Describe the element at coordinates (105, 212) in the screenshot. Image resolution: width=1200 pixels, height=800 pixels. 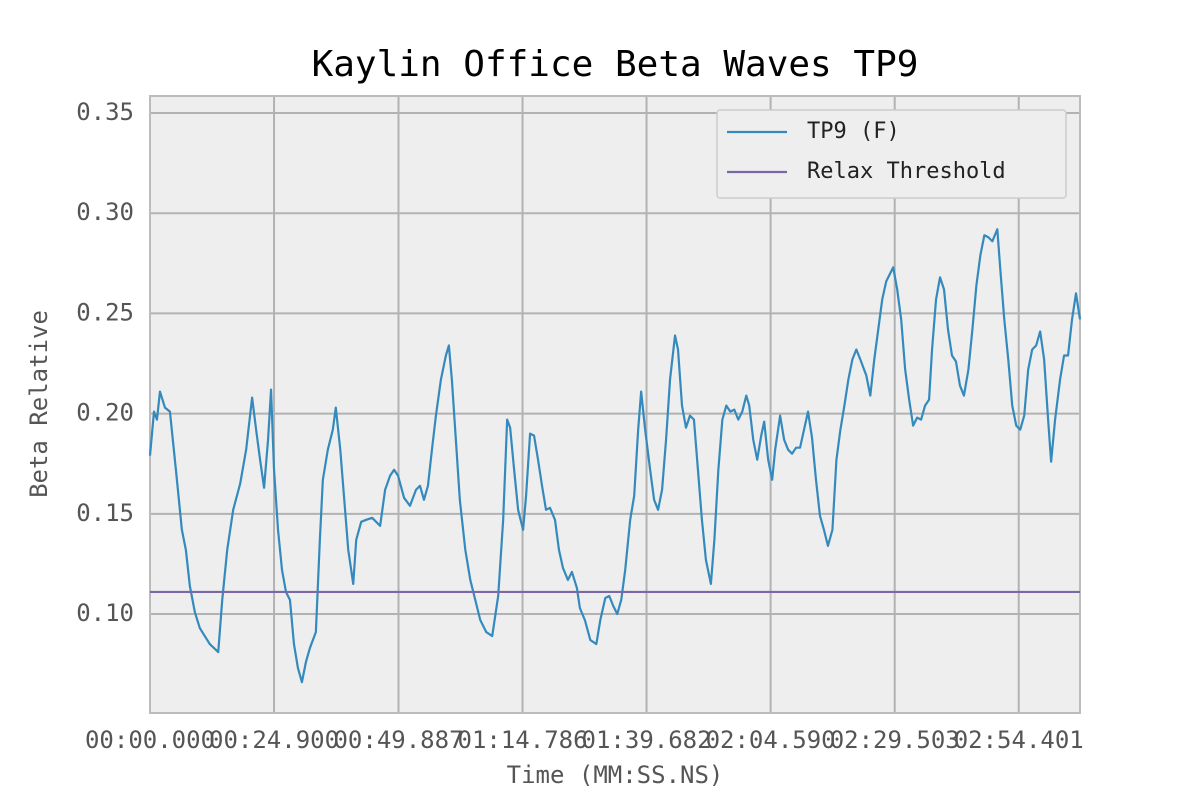
I see `y-tick-label: 0.30` at that location.